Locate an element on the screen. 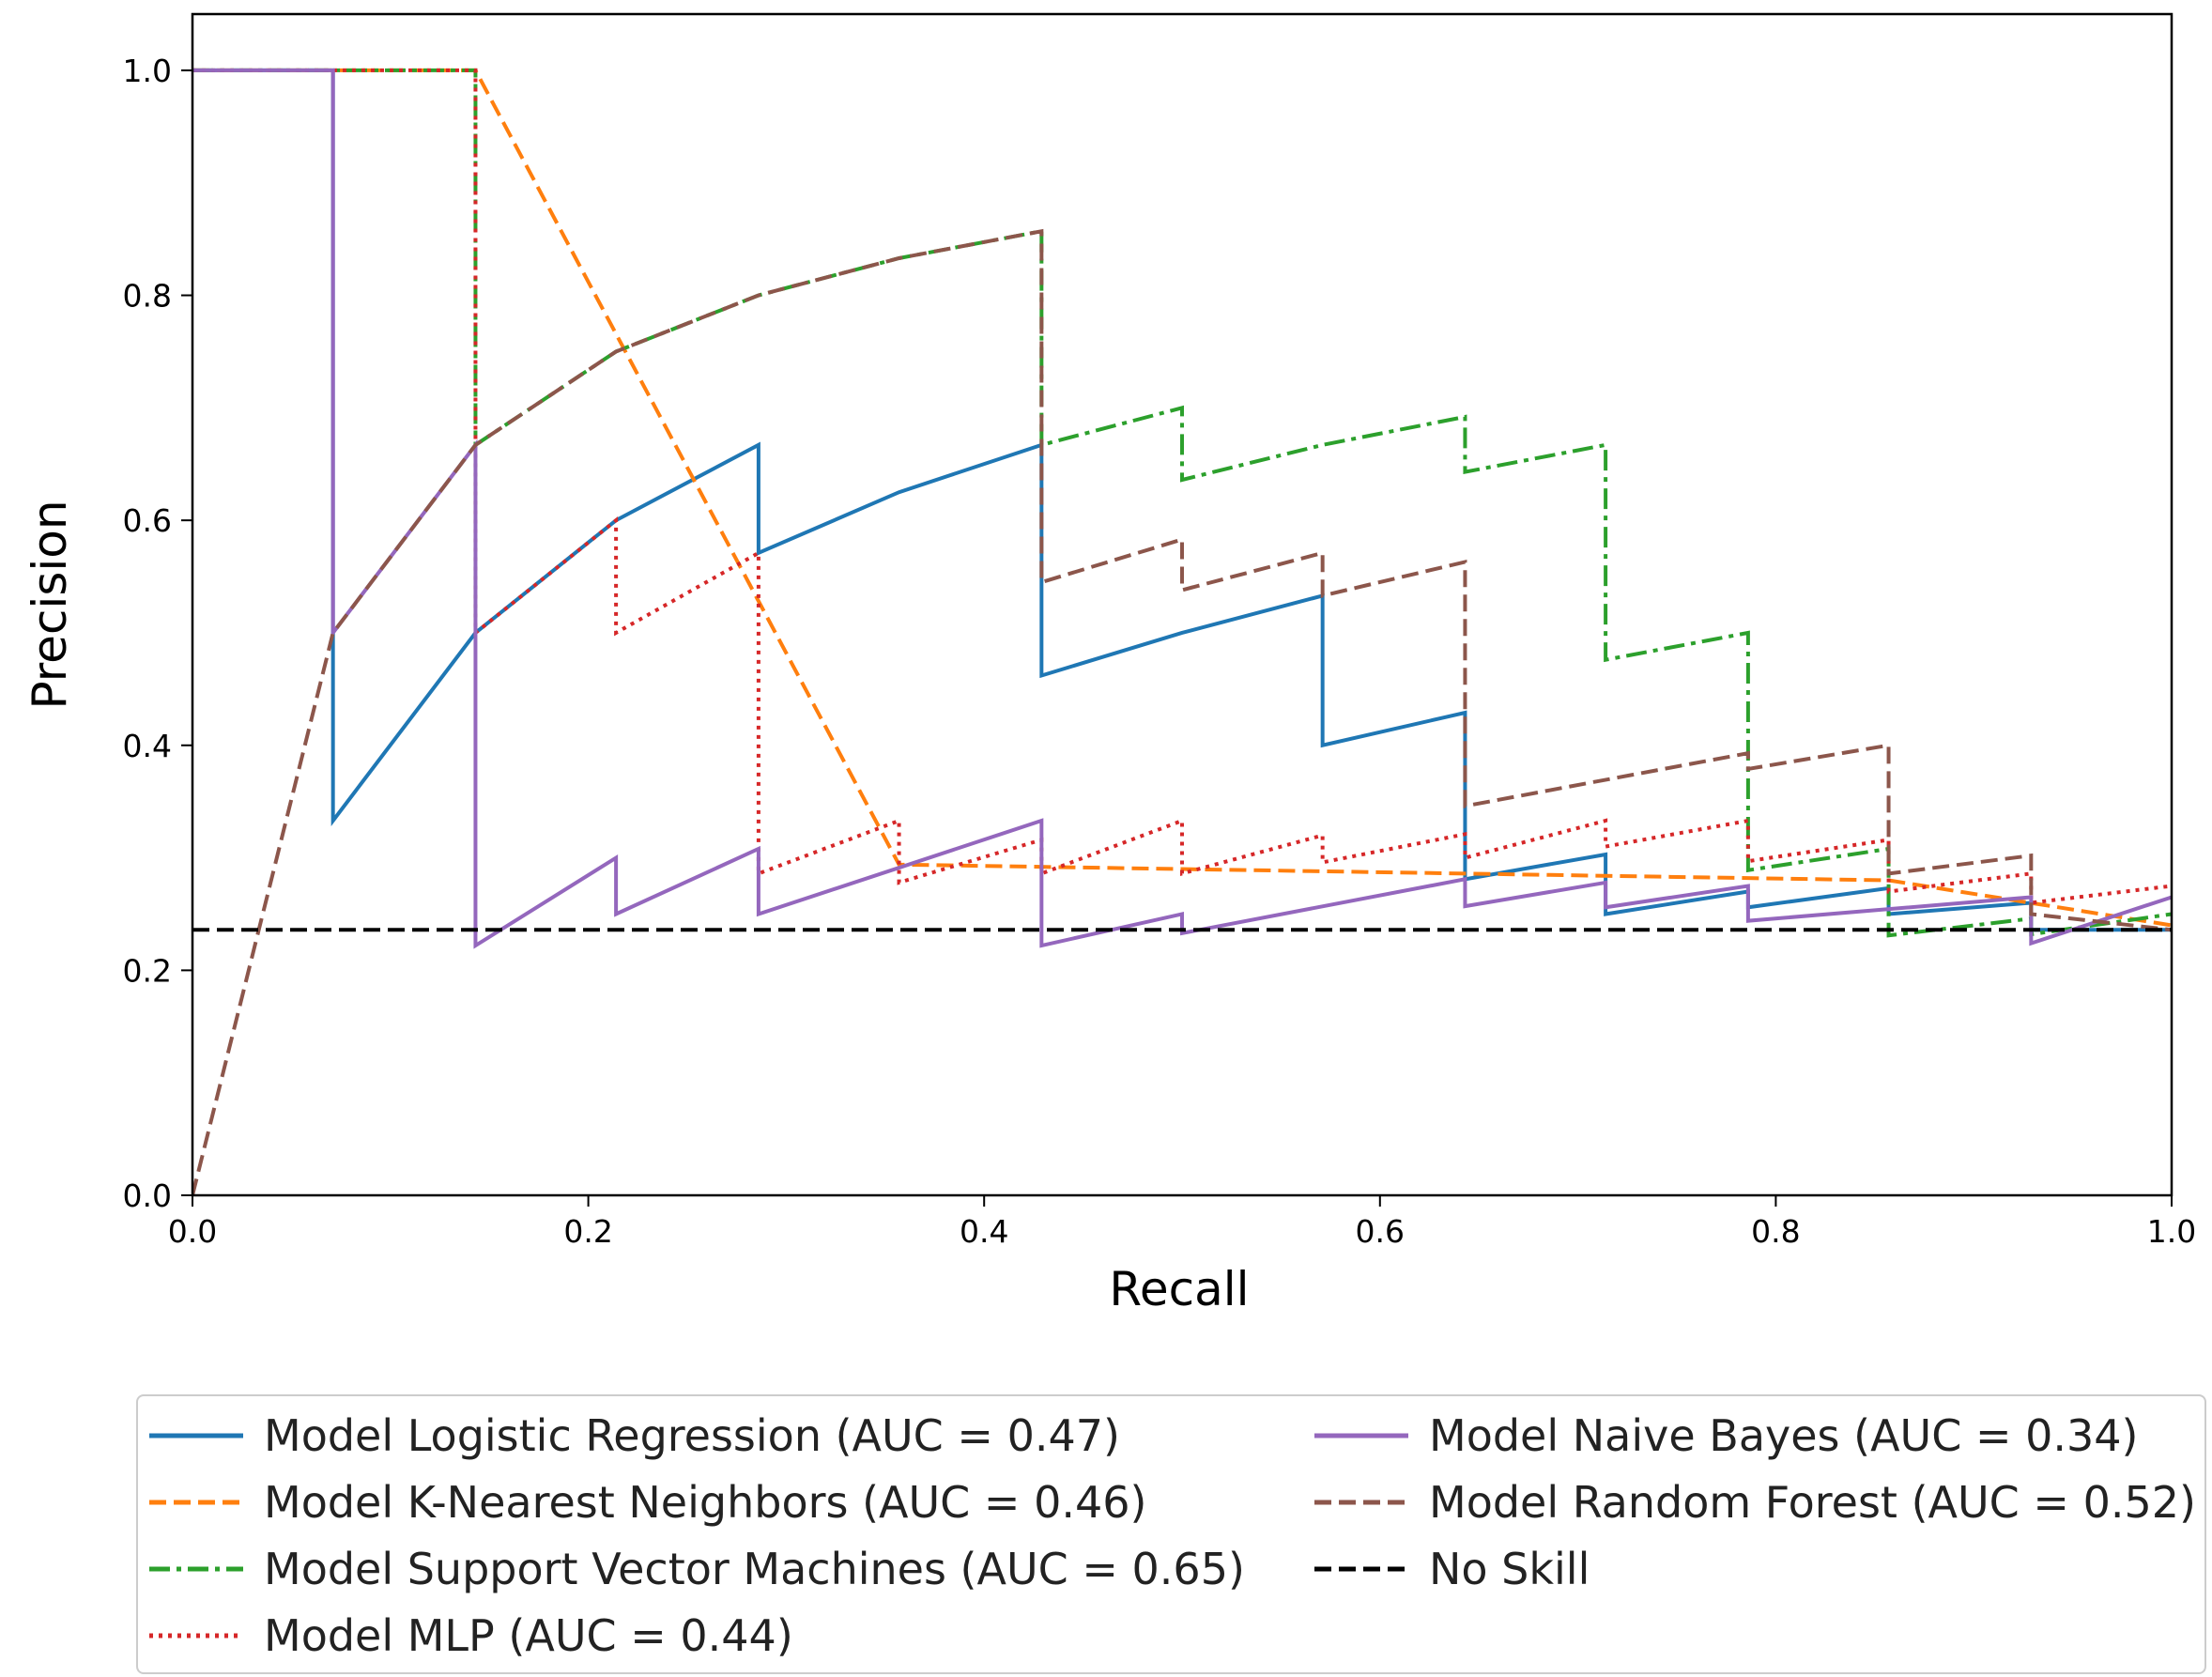 The height and width of the screenshot is (1677, 2212). y-tick-label: 0.0 is located at coordinates (147, 1195).